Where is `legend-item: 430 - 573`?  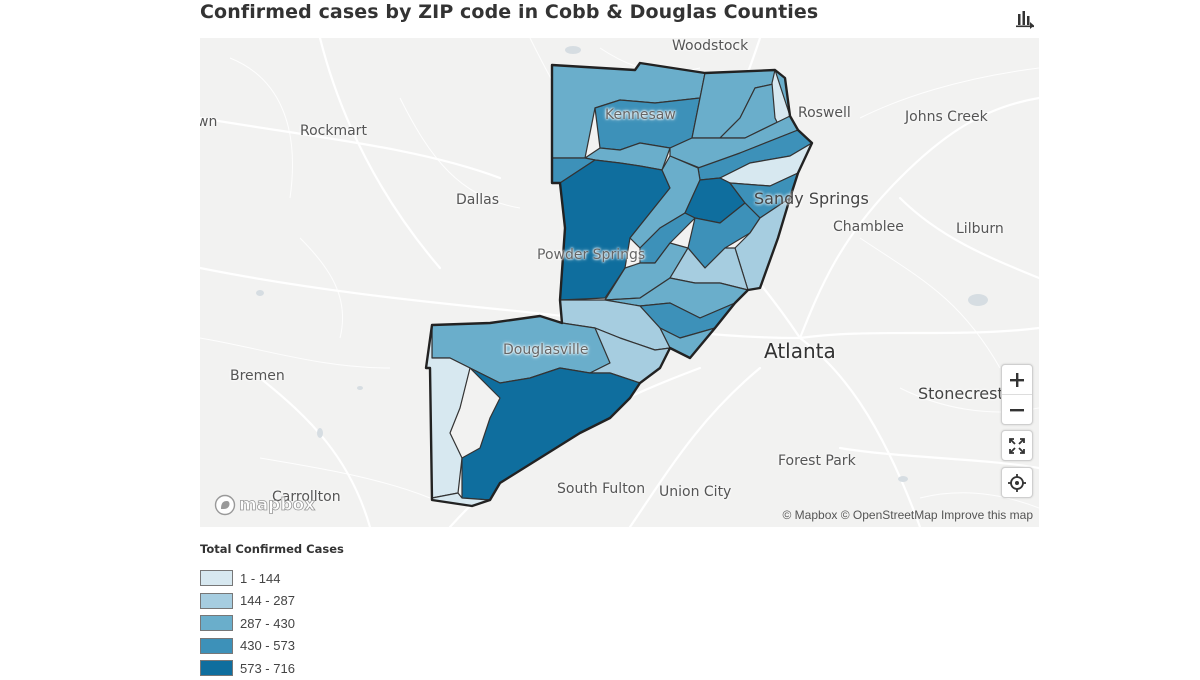
legend-item: 430 - 573 is located at coordinates (272, 646).